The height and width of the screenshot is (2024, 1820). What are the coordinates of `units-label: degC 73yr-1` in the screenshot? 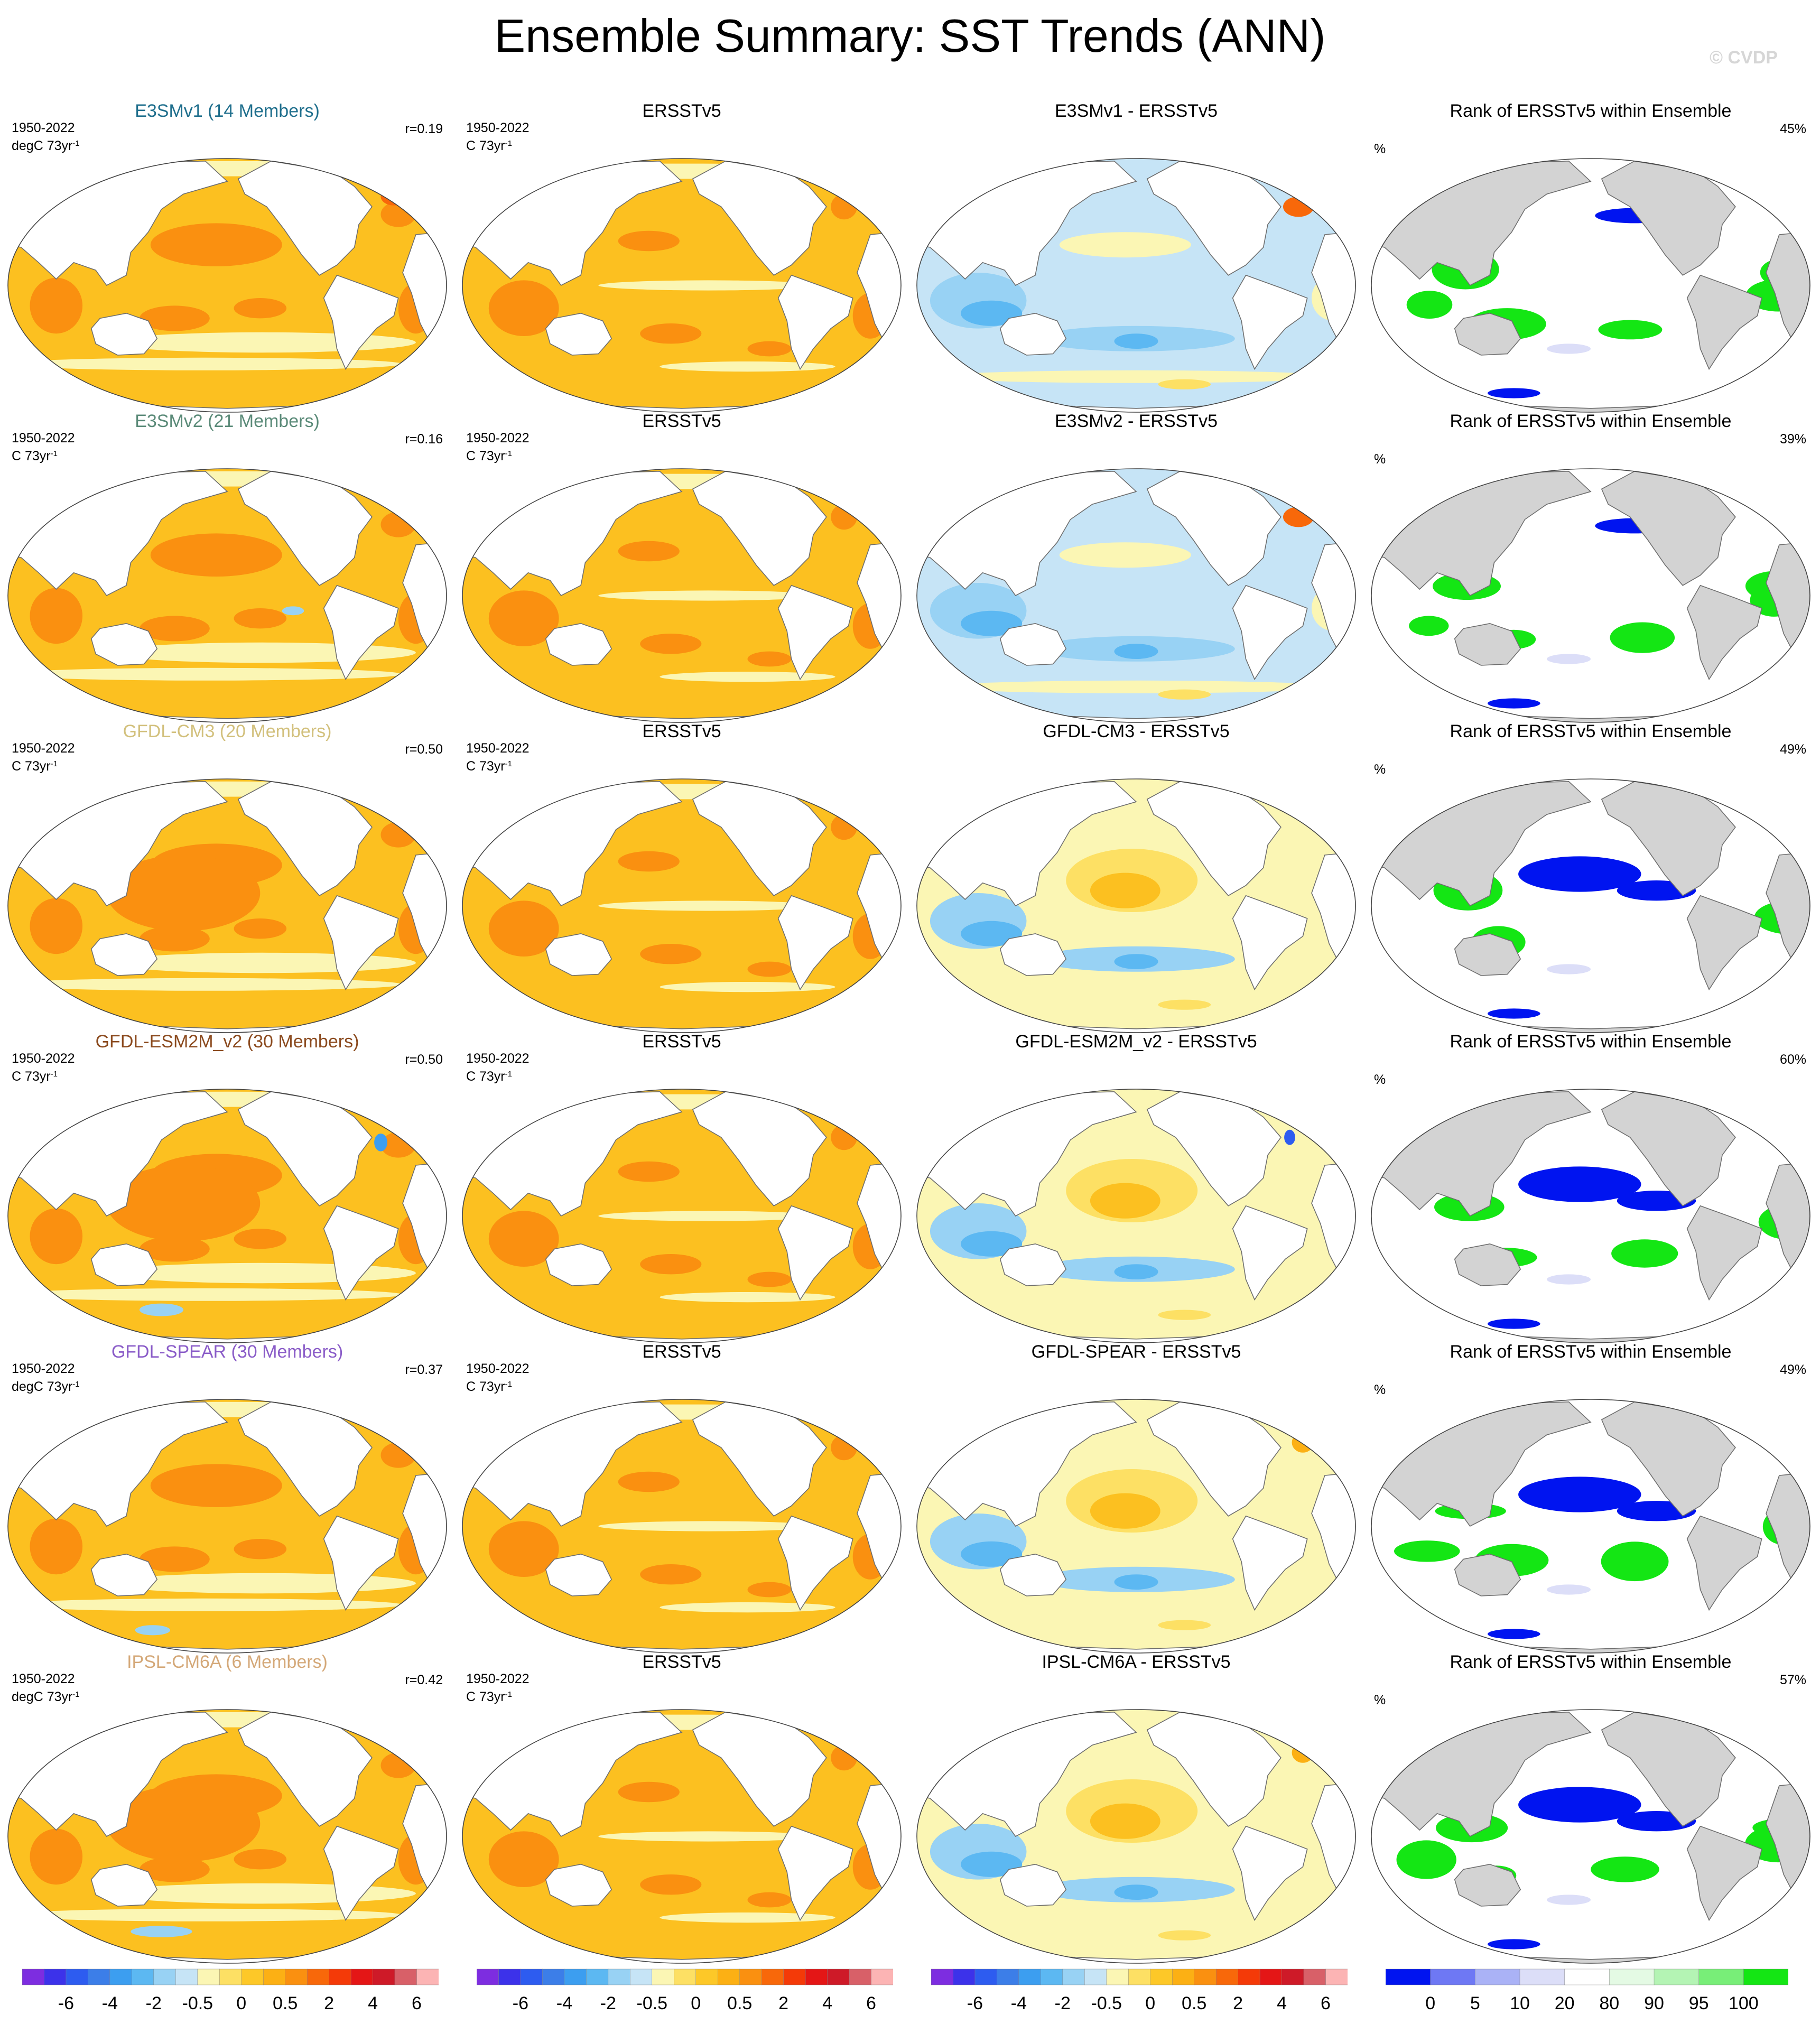 It's located at (46, 146).